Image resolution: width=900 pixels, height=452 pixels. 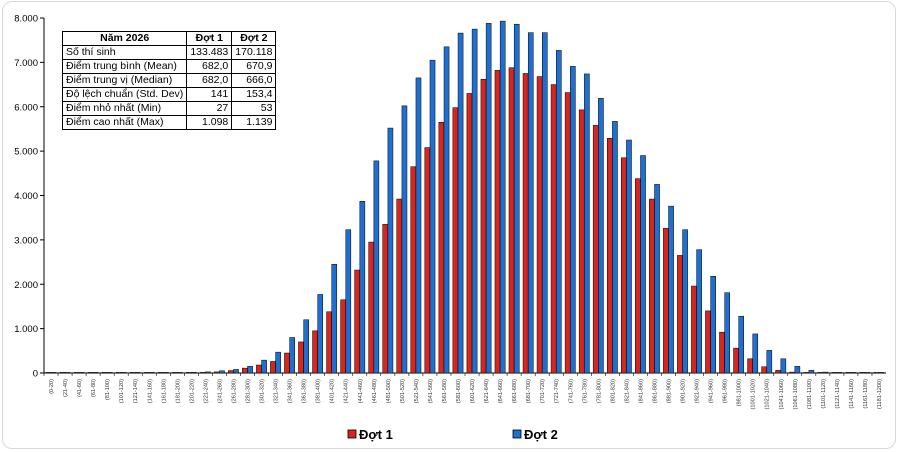 I want to click on x-tick-label: (1101-1120), so click(x=824, y=394).